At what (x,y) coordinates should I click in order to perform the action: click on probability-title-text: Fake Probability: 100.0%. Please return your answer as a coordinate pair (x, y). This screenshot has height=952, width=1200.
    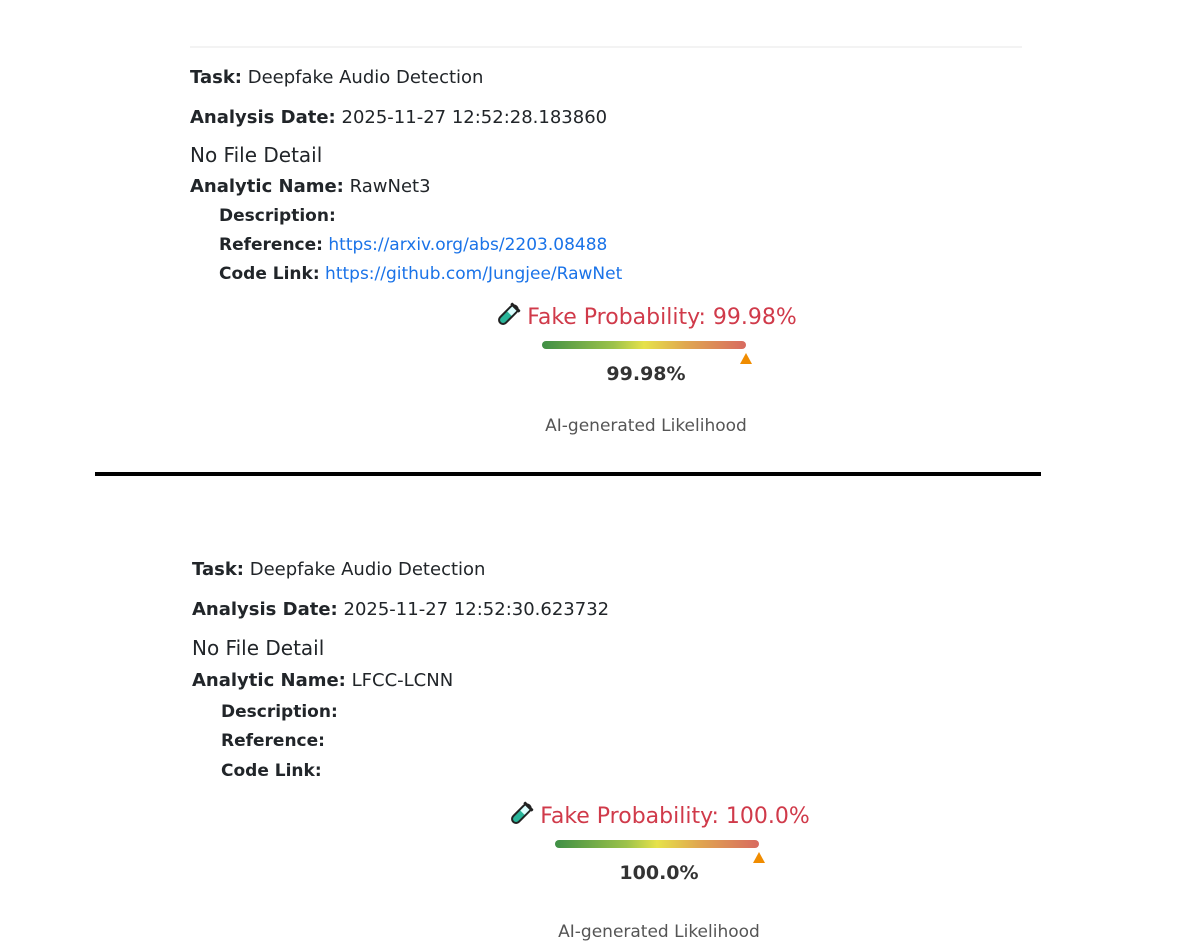
    Looking at the image, I should click on (675, 816).